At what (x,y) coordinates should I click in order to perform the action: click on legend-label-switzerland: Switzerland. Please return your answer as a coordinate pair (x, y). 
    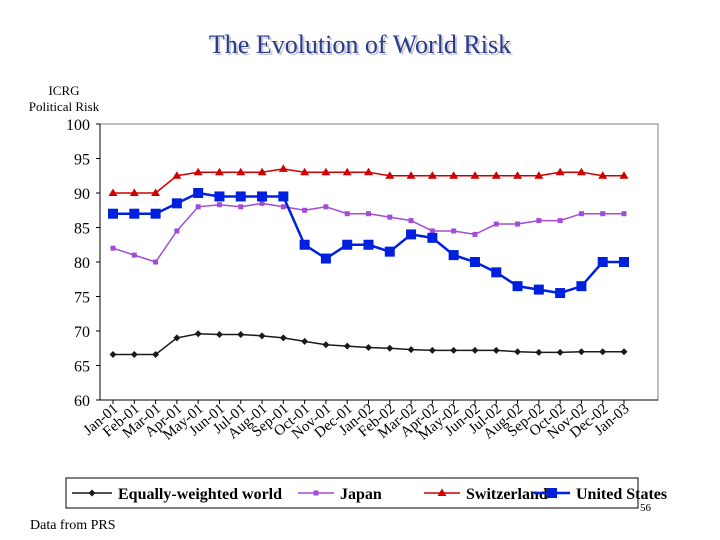
    Looking at the image, I should click on (507, 494).